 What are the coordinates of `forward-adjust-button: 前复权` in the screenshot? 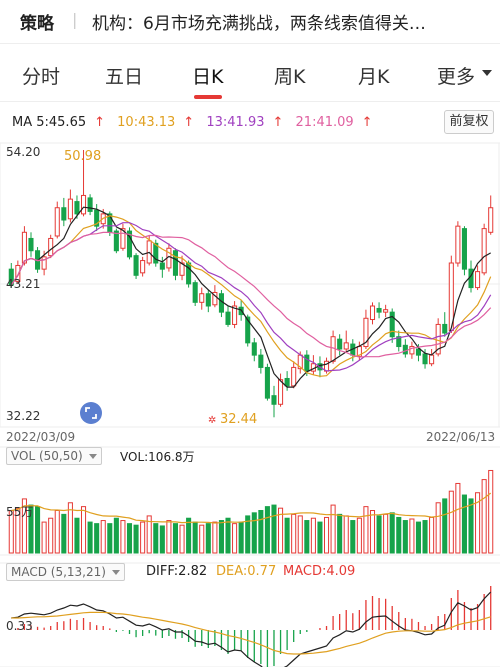 It's located at (469, 122).